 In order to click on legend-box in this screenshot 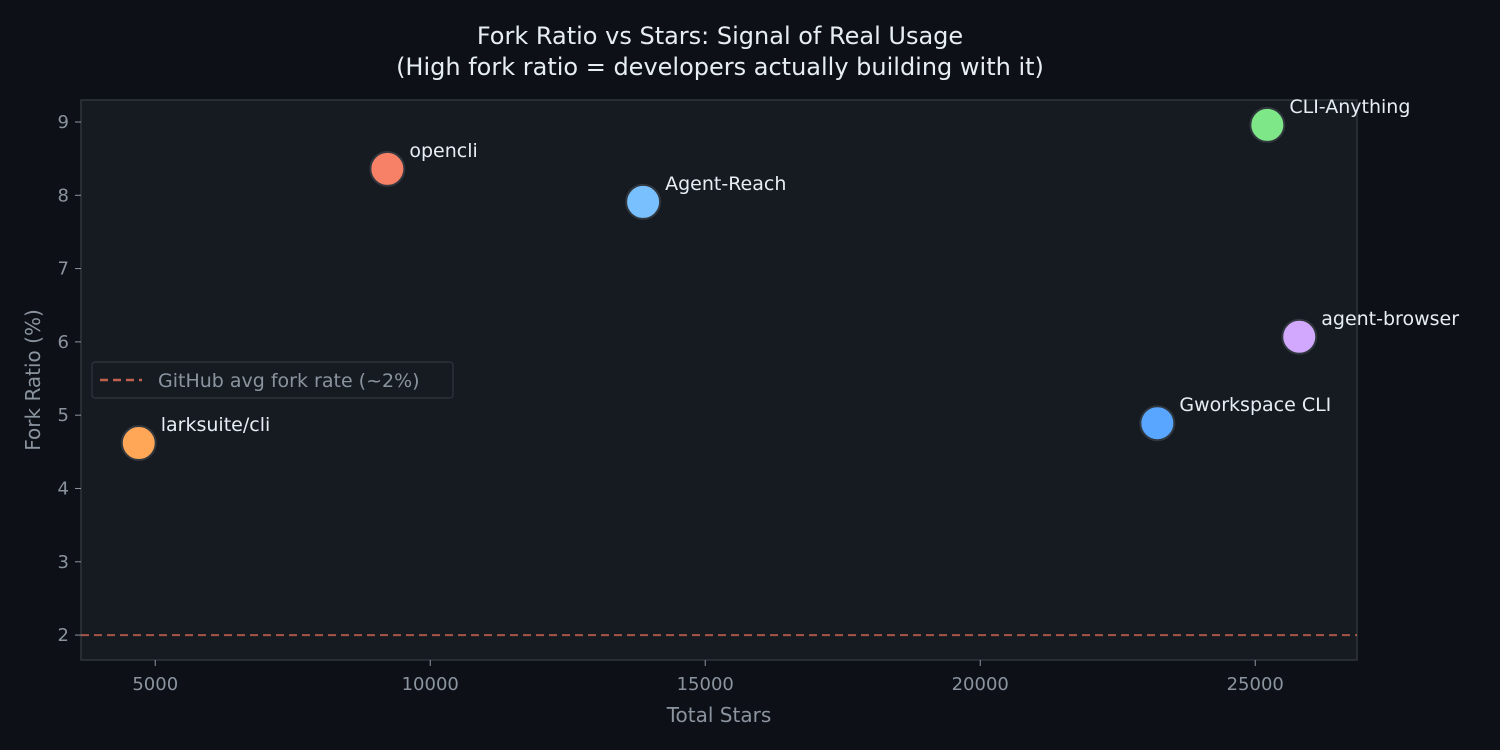, I will do `click(272, 380)`.